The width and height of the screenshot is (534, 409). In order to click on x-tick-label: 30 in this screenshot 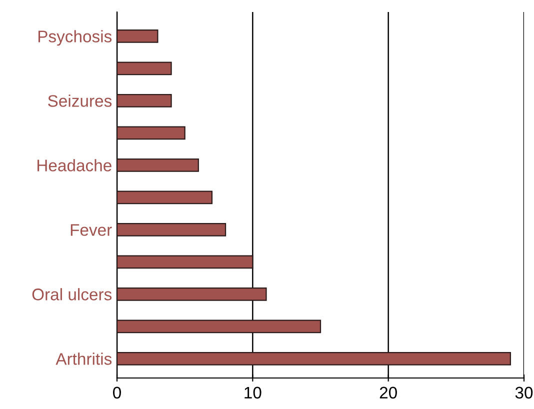, I will do `click(524, 392)`.